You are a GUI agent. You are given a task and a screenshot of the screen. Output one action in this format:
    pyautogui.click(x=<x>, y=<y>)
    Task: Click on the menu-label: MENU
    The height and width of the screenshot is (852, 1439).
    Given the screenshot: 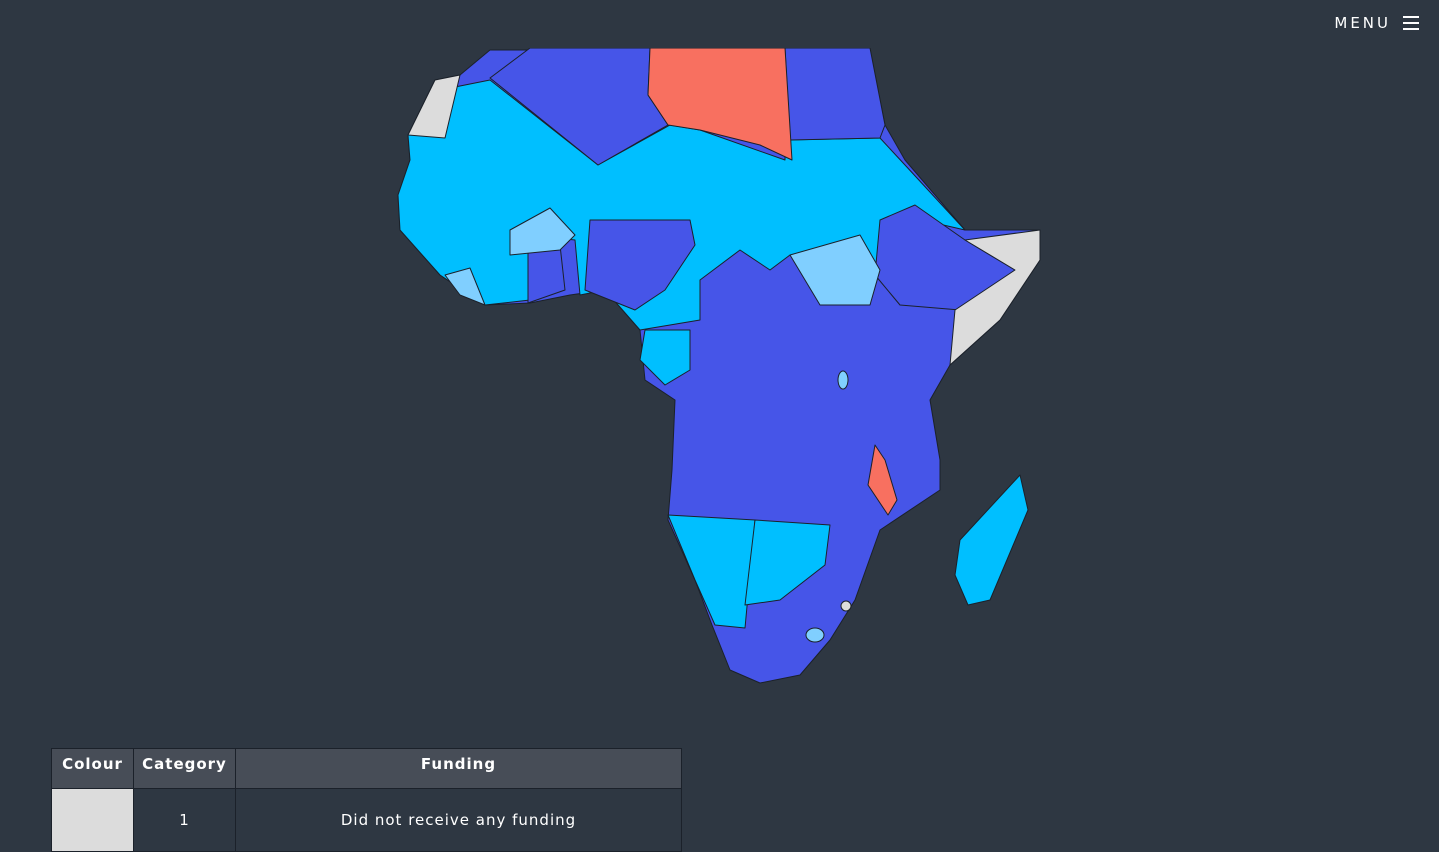 What is the action you would take?
    pyautogui.click(x=1362, y=23)
    